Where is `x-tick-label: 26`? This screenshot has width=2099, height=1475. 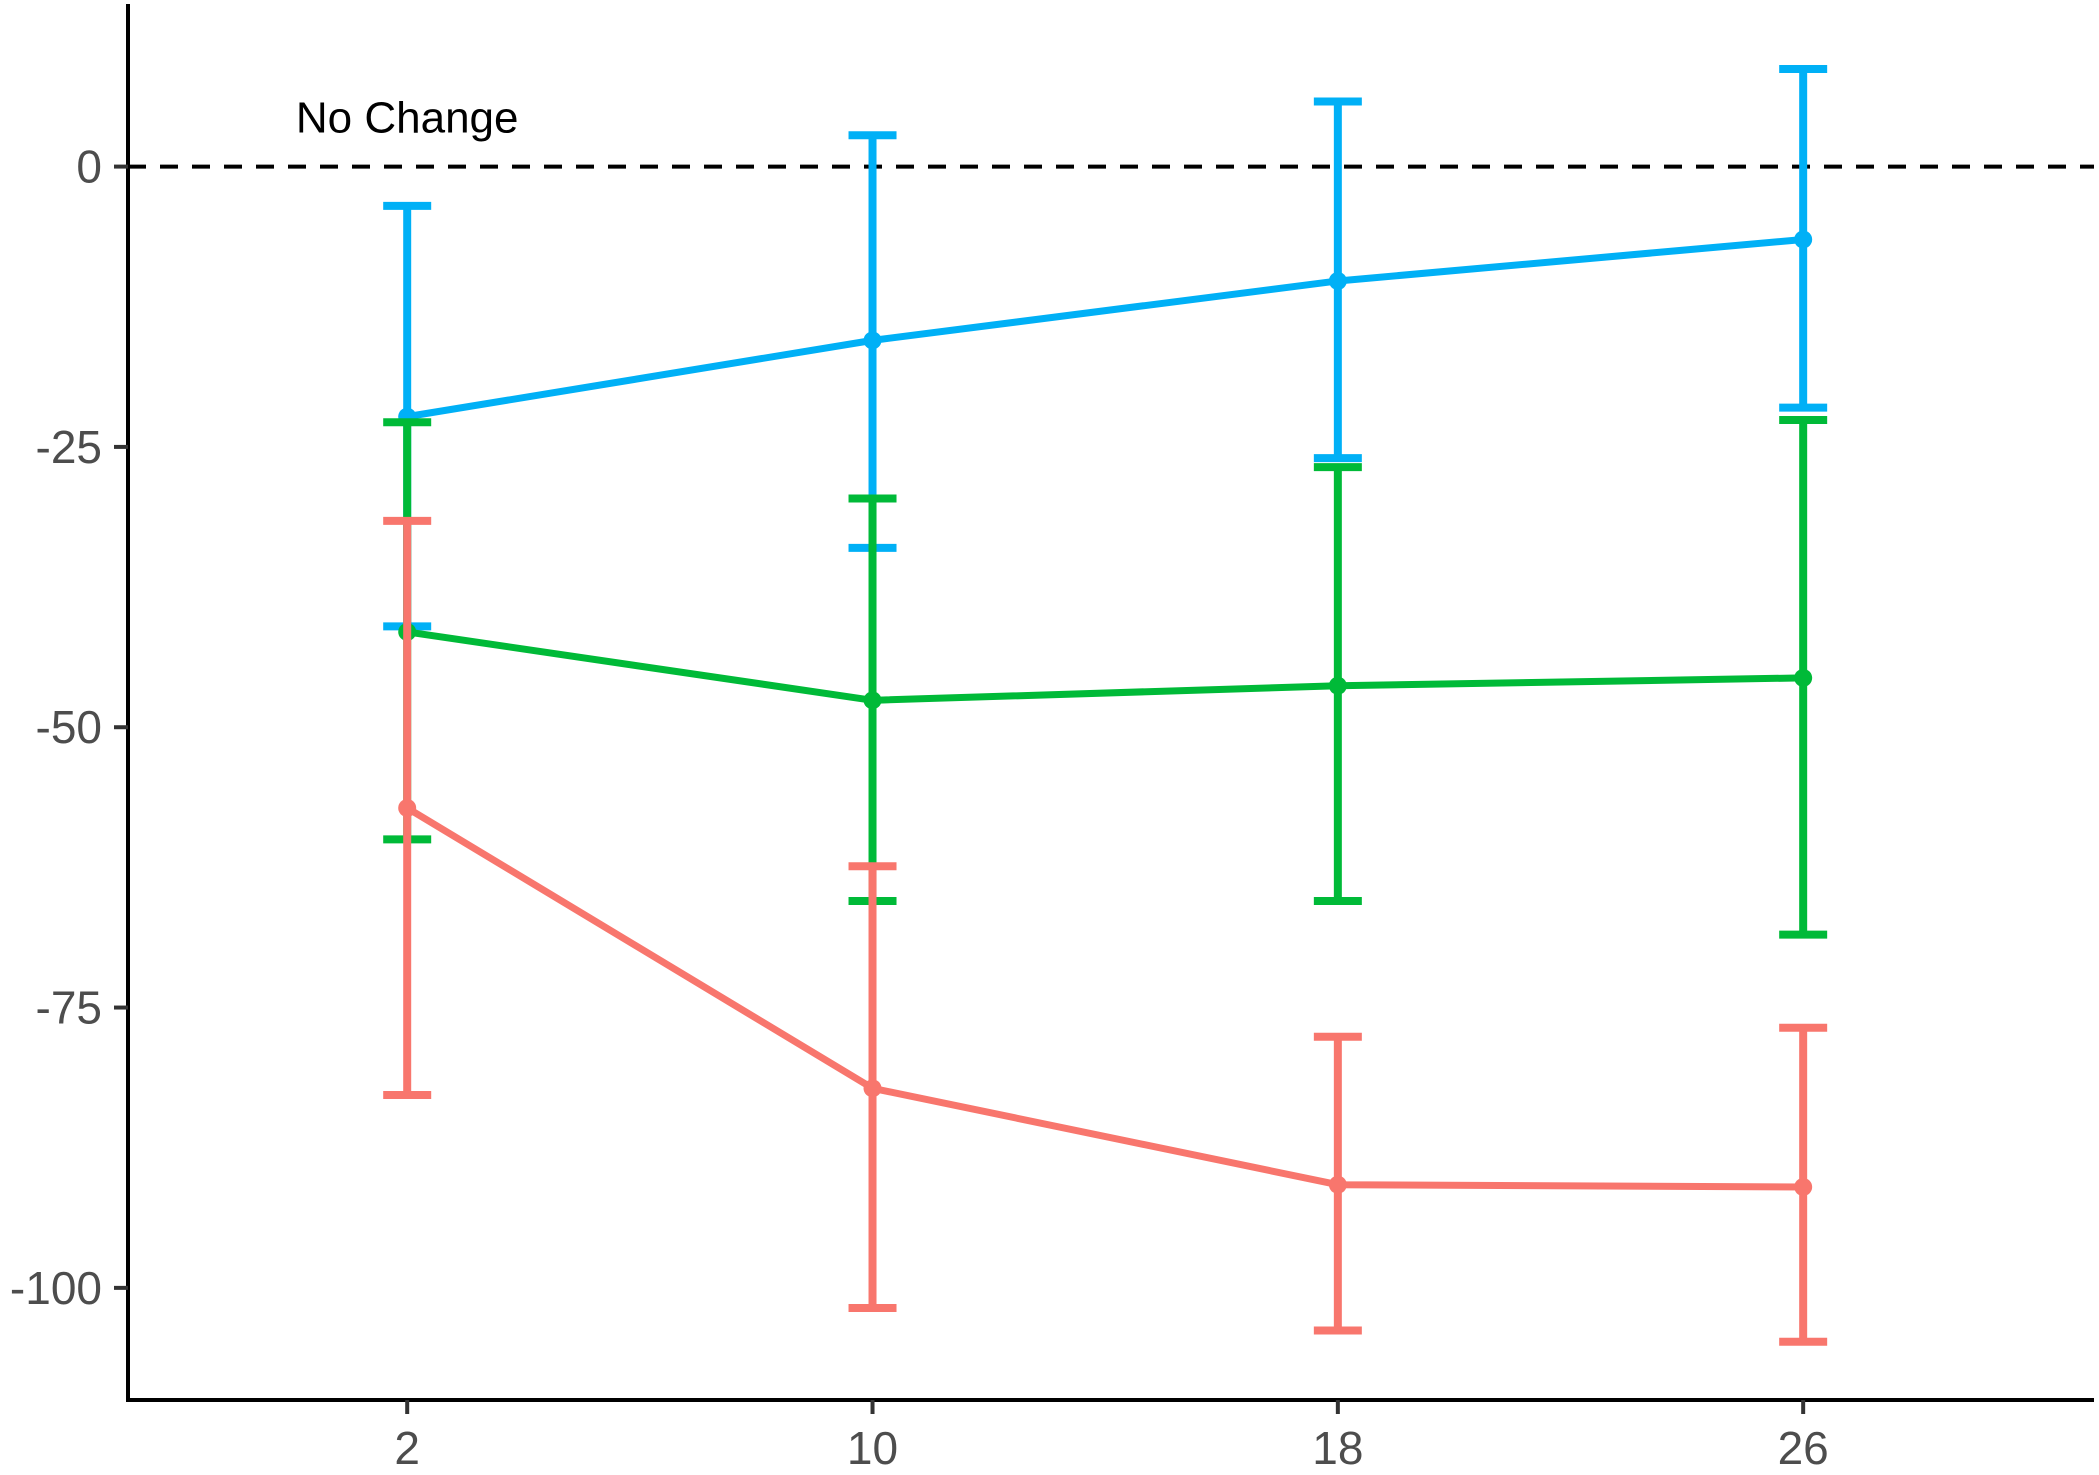
x-tick-label: 26 is located at coordinates (1803, 1448).